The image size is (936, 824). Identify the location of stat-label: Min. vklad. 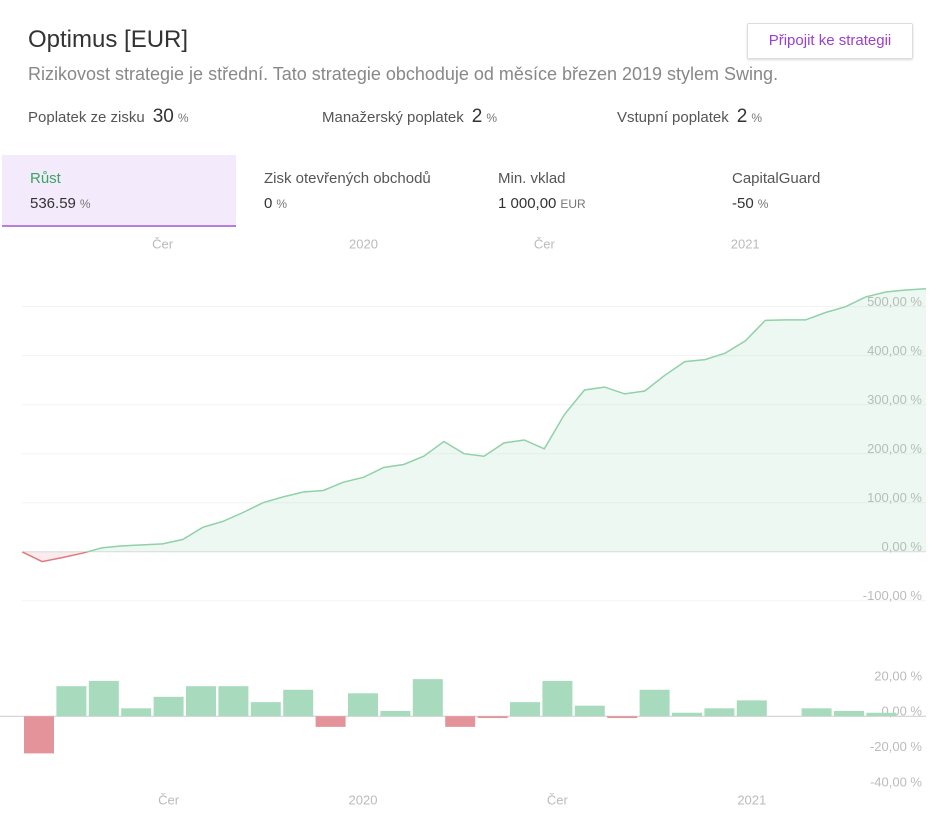
(532, 178).